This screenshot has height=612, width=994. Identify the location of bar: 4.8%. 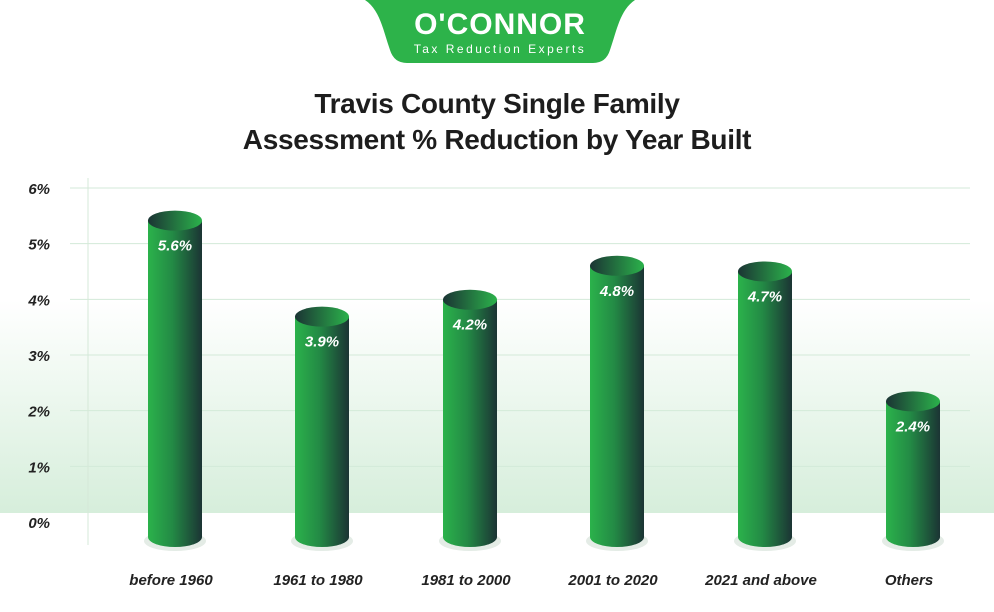
(617, 403).